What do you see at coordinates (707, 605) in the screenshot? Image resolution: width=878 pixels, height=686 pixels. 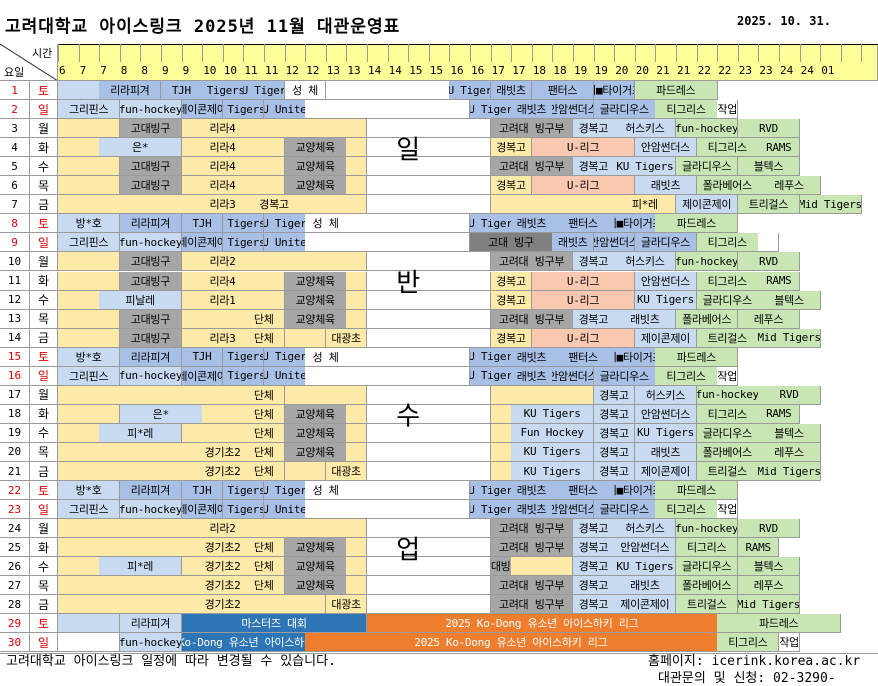 I see `booking-cell: 트리걸스` at bounding box center [707, 605].